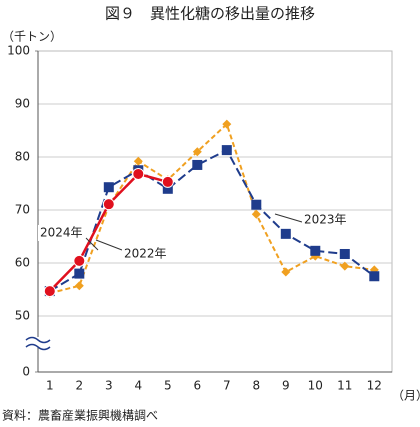 The width and height of the screenshot is (420, 427). Describe the element at coordinates (286, 386) in the screenshot. I see `x-tick-label: 9` at that location.